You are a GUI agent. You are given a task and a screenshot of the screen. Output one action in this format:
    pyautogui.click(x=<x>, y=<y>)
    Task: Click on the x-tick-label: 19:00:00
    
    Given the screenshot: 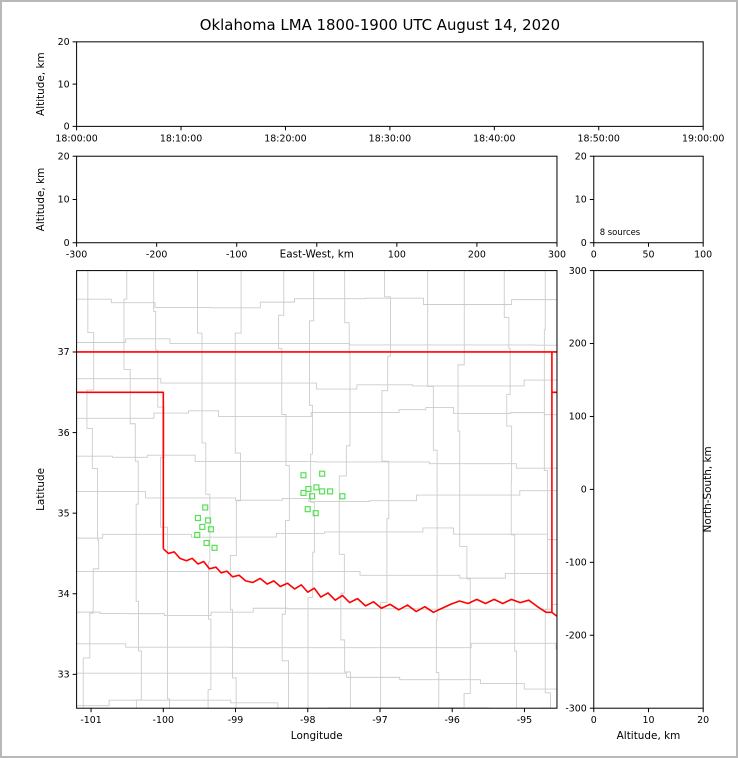 What is the action you would take?
    pyautogui.click(x=703, y=138)
    